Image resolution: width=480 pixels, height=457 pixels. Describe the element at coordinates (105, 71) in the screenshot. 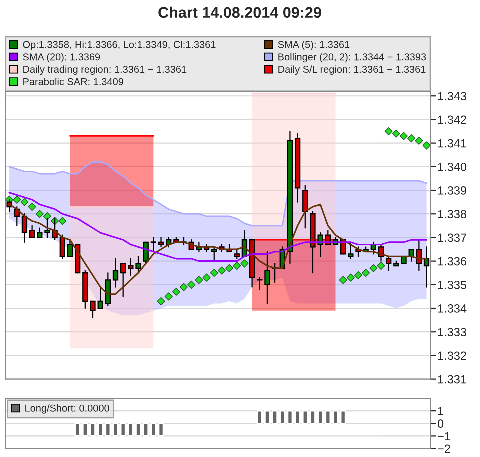

I see `legend-label: Daily trading region: 1.3361 − 1.3361` at that location.